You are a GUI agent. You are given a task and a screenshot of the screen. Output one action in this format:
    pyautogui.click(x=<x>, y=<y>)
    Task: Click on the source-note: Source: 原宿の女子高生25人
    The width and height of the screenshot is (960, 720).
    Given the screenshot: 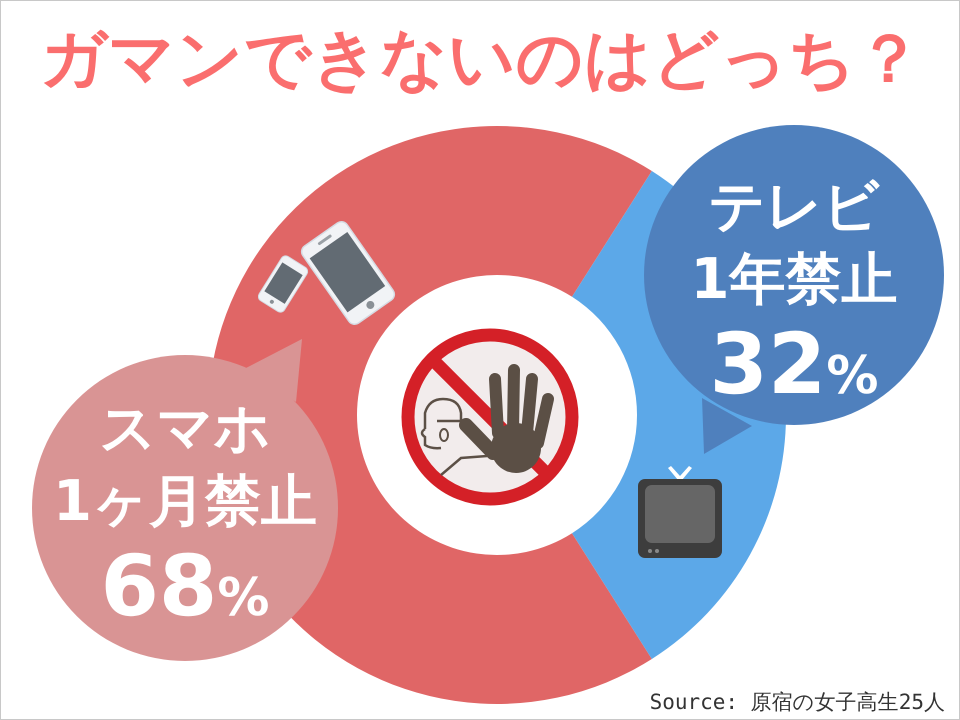 What is the action you would take?
    pyautogui.click(x=797, y=702)
    